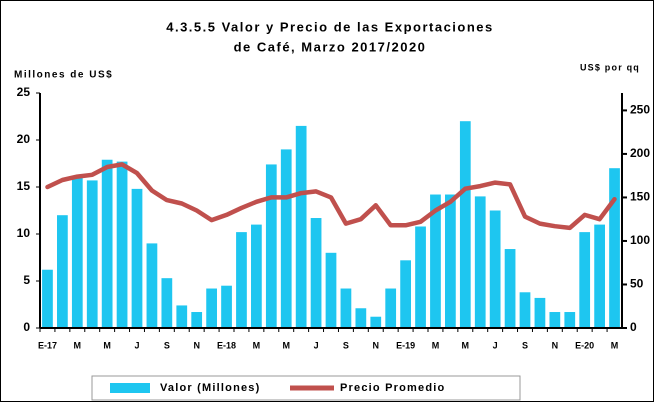 The image size is (654, 402). Describe the element at coordinates (24, 233) in the screenshot. I see `y-tick-label: 10` at that location.